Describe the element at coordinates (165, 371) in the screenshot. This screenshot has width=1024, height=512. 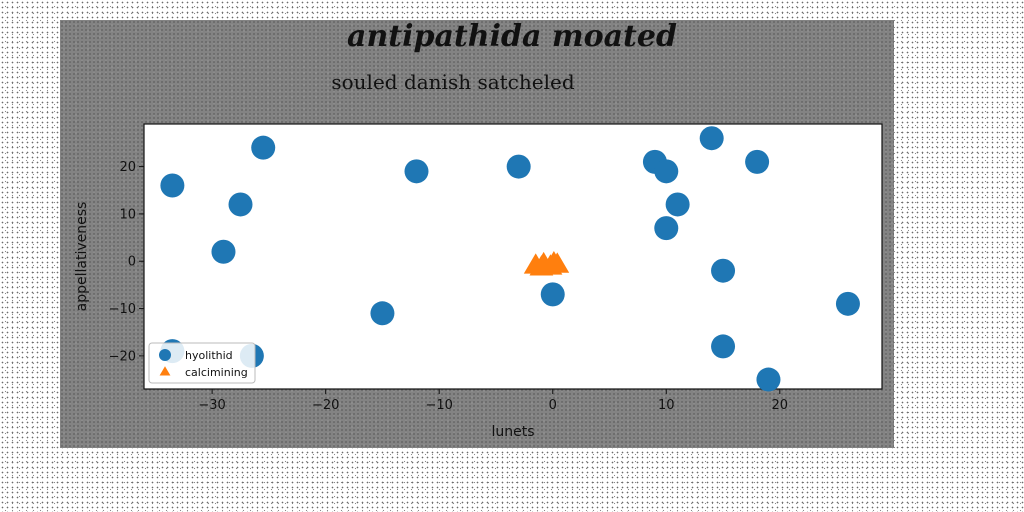
I see `legend-marker-calcimining` at that location.